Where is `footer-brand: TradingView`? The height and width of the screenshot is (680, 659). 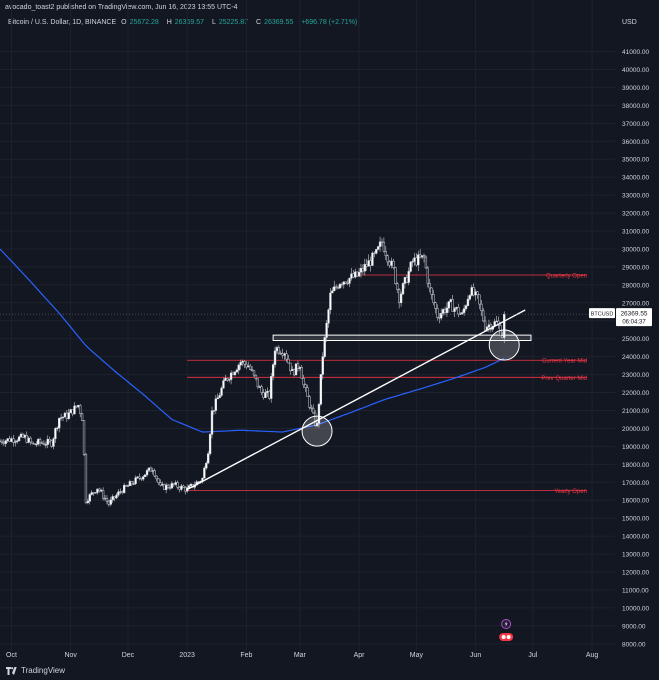
footer-brand: TradingView is located at coordinates (35, 670).